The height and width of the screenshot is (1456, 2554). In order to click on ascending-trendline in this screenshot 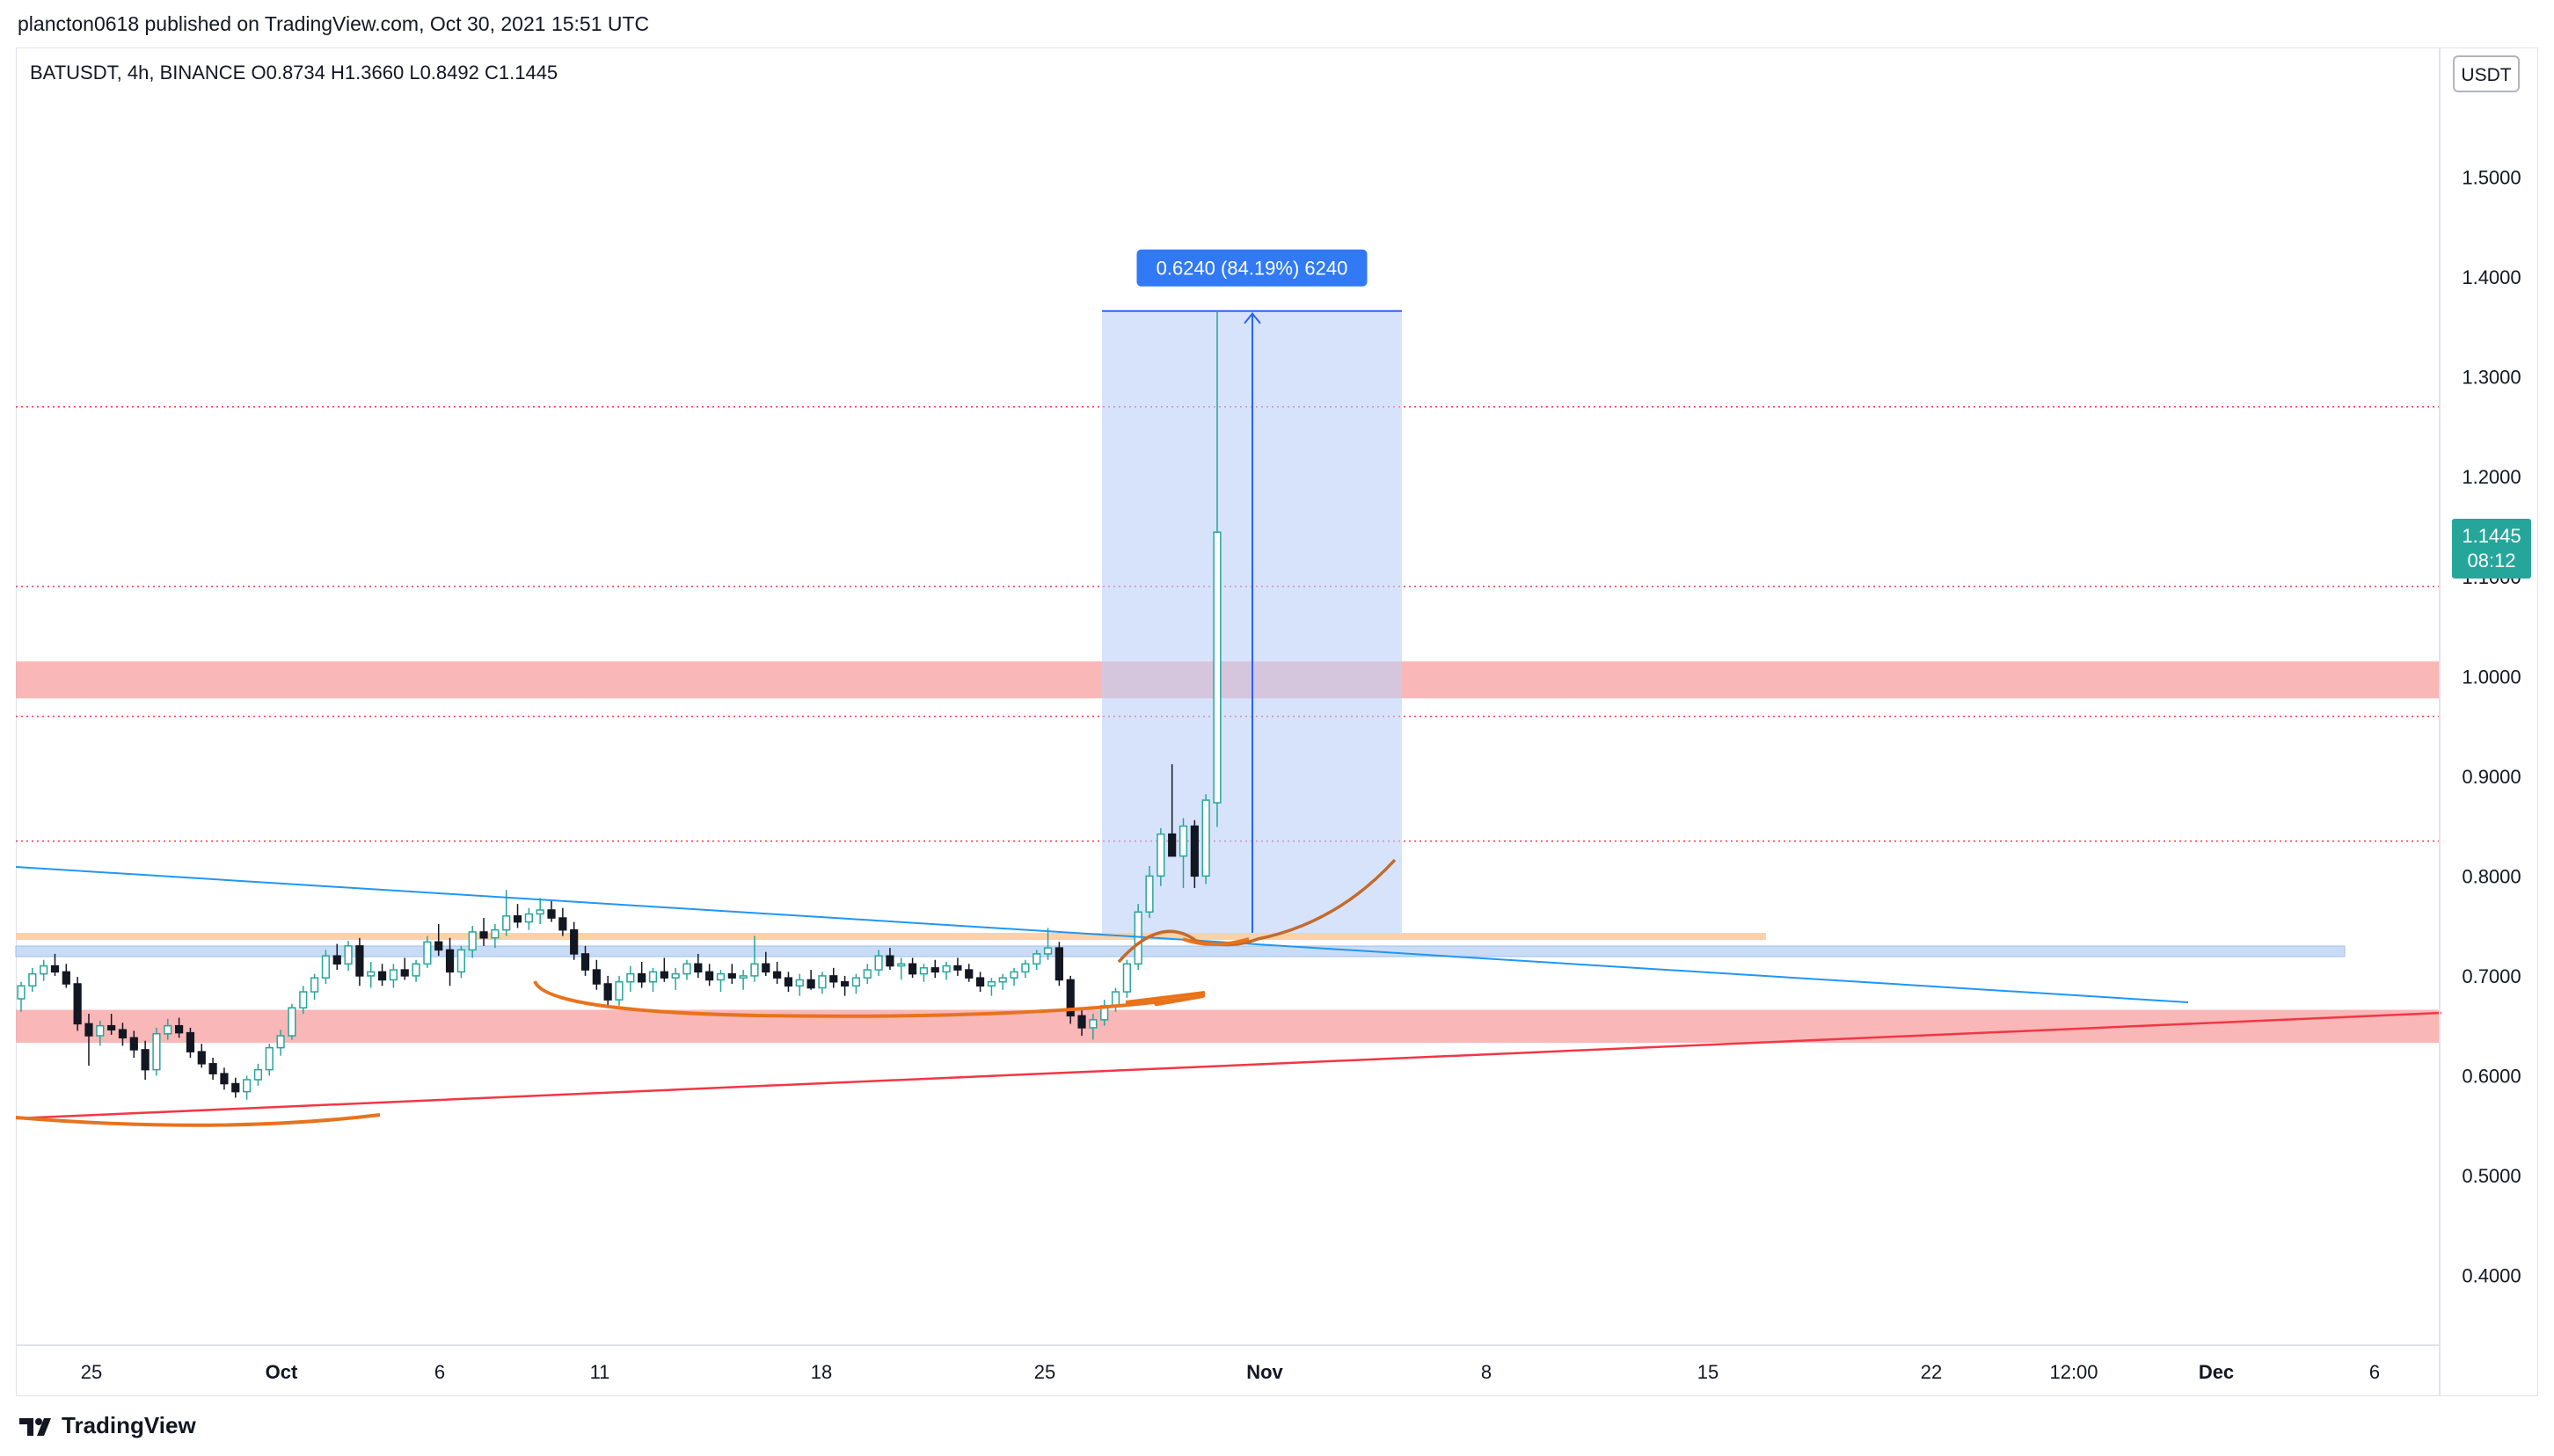, I will do `click(1228, 1065)`.